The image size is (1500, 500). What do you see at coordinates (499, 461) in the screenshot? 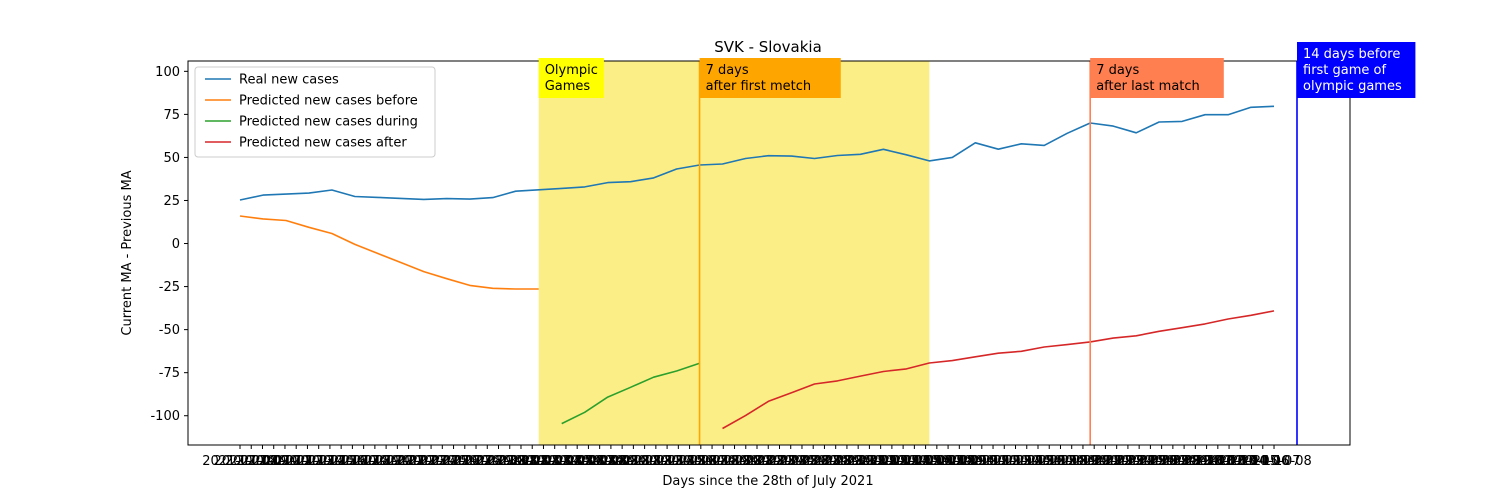
I see `x-tick-label: 2021-07-31` at bounding box center [499, 461].